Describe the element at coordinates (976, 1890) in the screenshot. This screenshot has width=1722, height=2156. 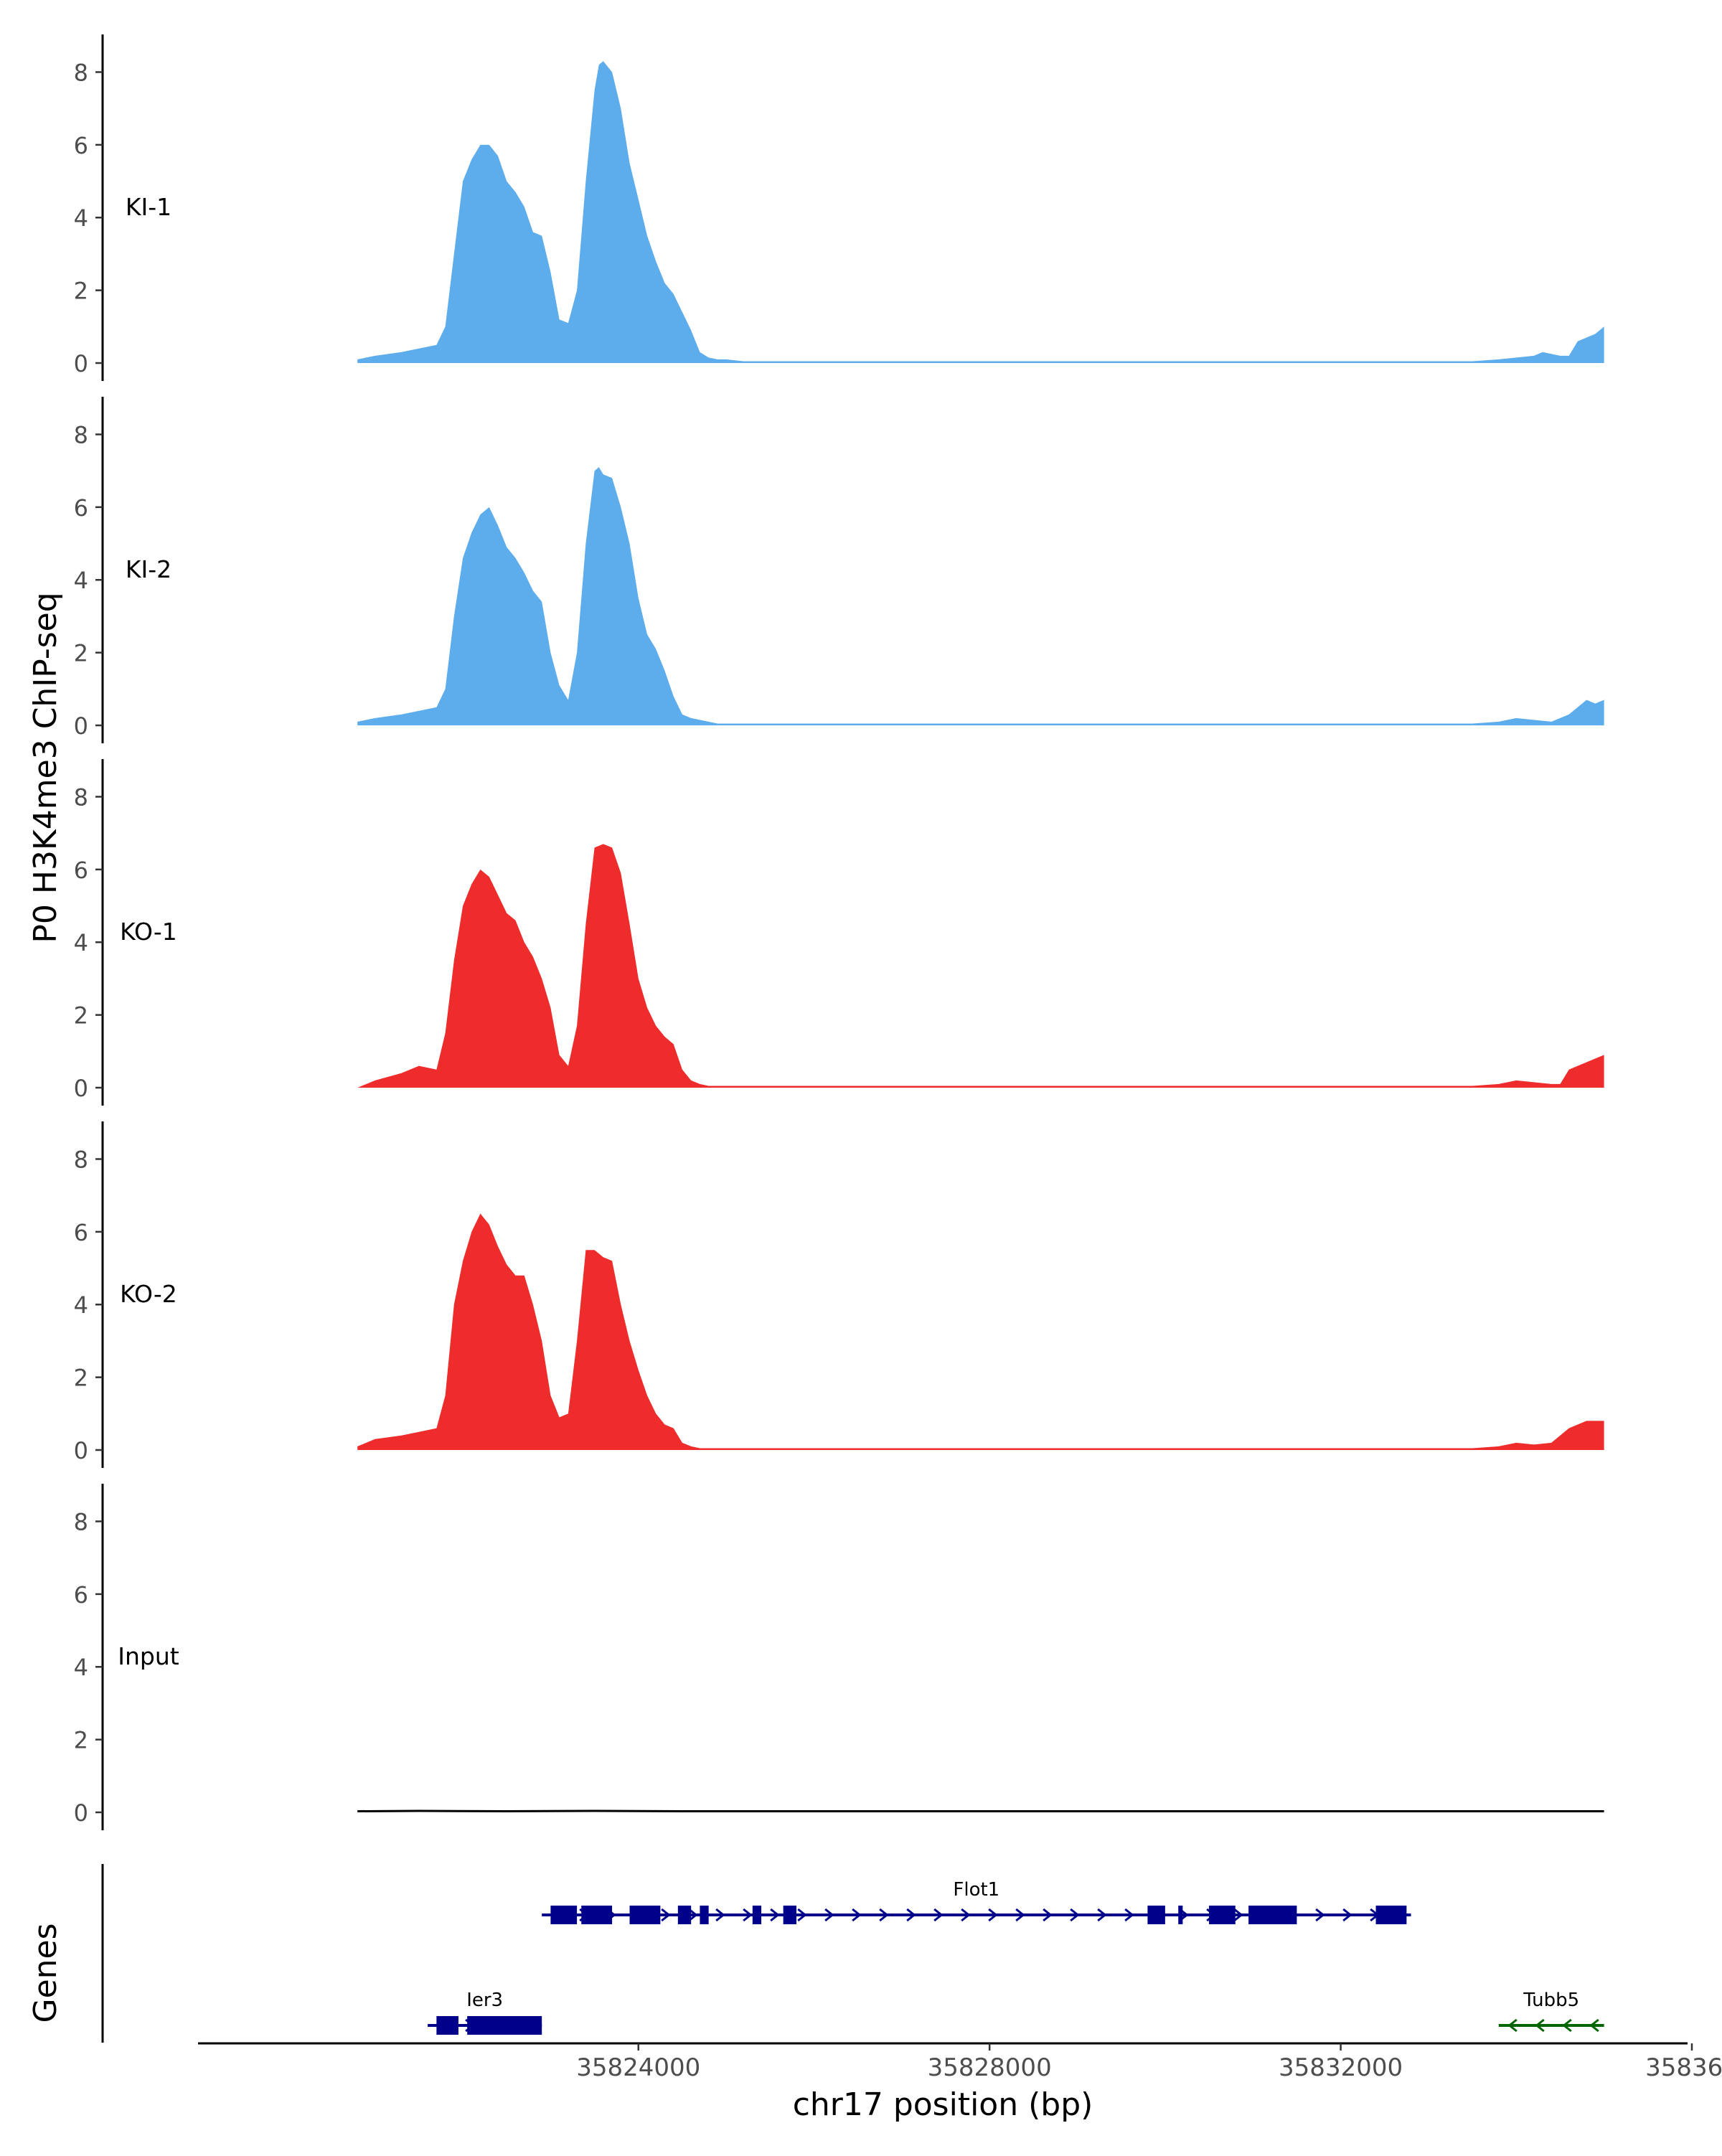
I see `gene-label: Flot1` at that location.